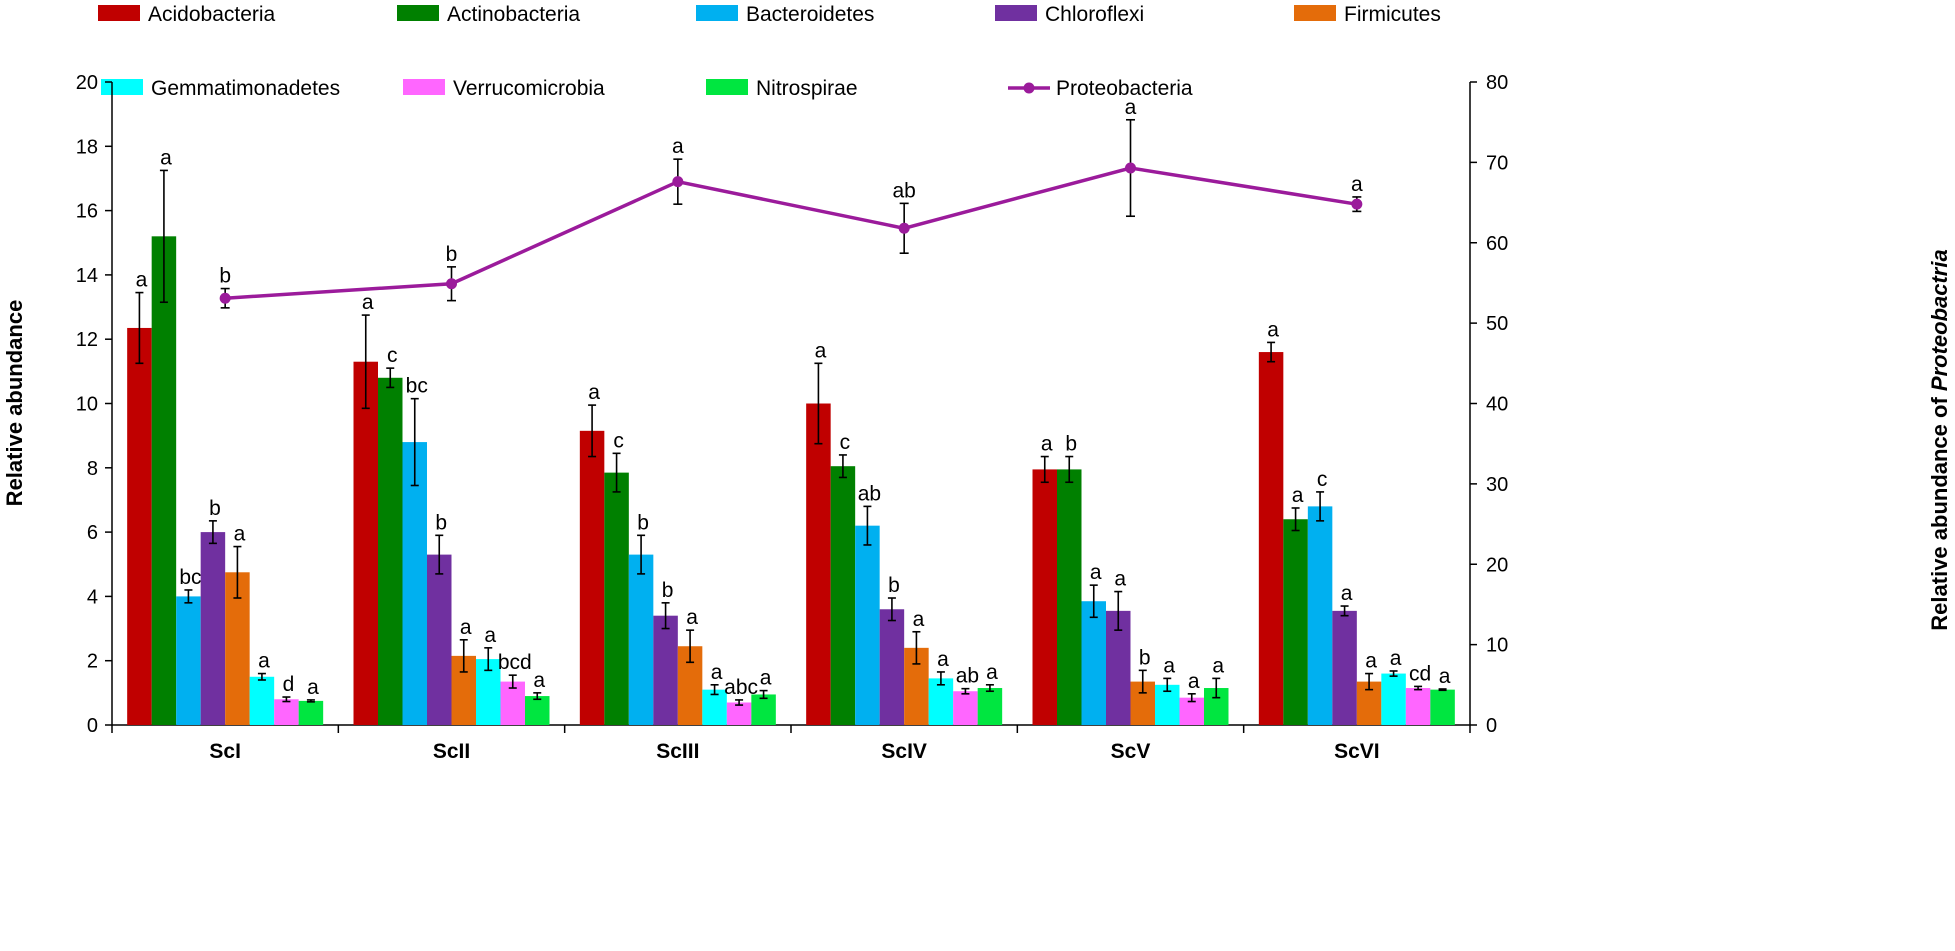  What do you see at coordinates (810, 14) in the screenshot?
I see `legend-label: Bacteroidetes` at bounding box center [810, 14].